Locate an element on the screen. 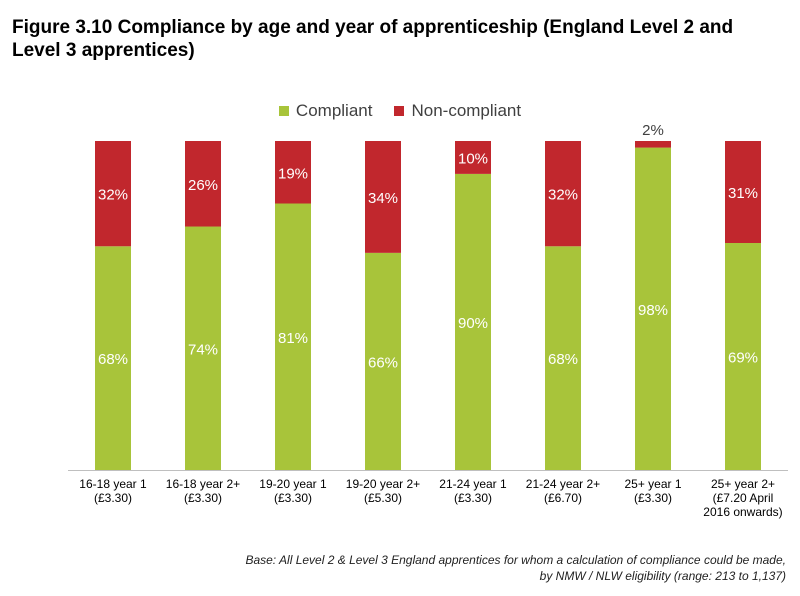  category-label: (£5.30) is located at coordinates (383, 498).